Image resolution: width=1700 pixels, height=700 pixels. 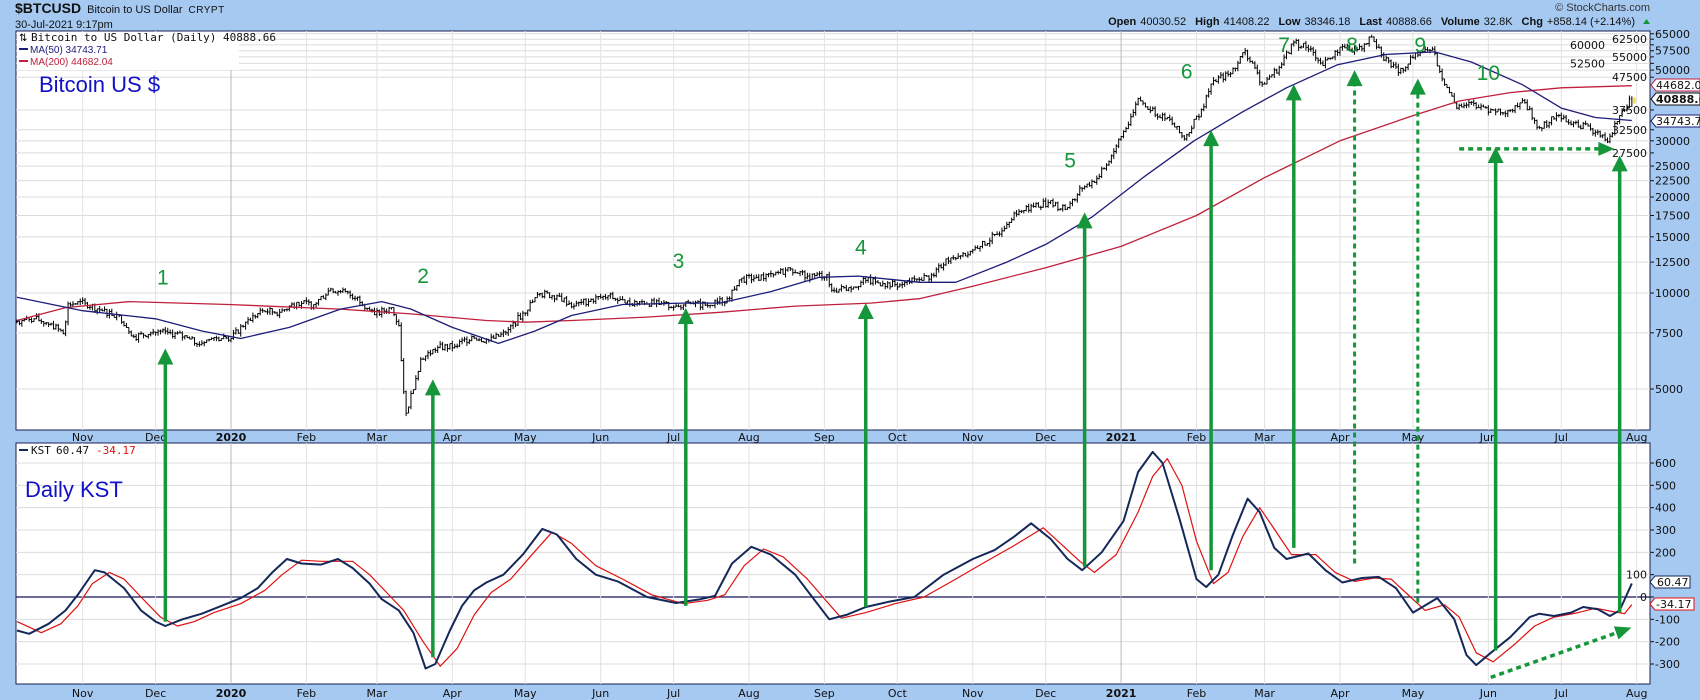 I want to click on month-label: Mar, so click(x=377, y=437).